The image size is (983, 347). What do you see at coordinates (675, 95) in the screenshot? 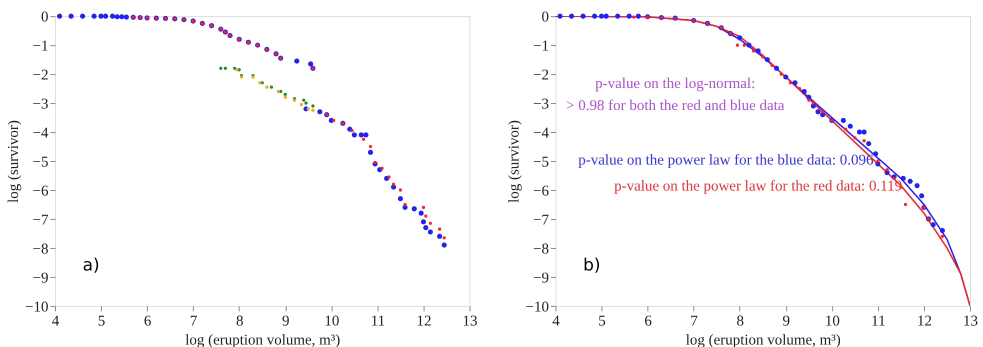
I see `annotation: p-value on the log-normal: > 0.98 for both the red and blue data` at bounding box center [675, 95].